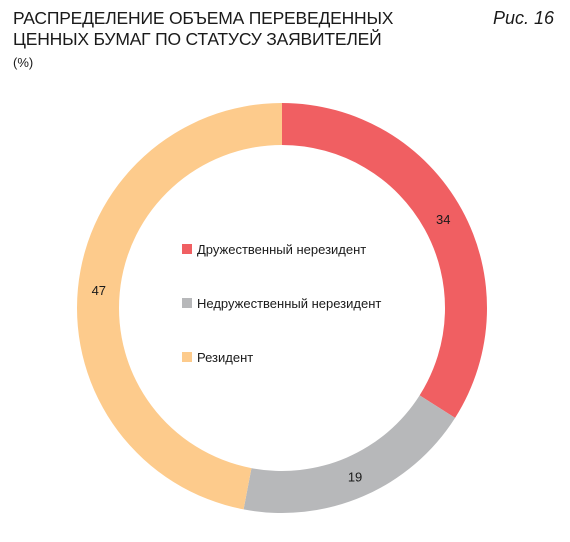 This screenshot has height=542, width=570. I want to click on legend-item-friendly-nonresident: Дружественный нерезидент, so click(281, 249).